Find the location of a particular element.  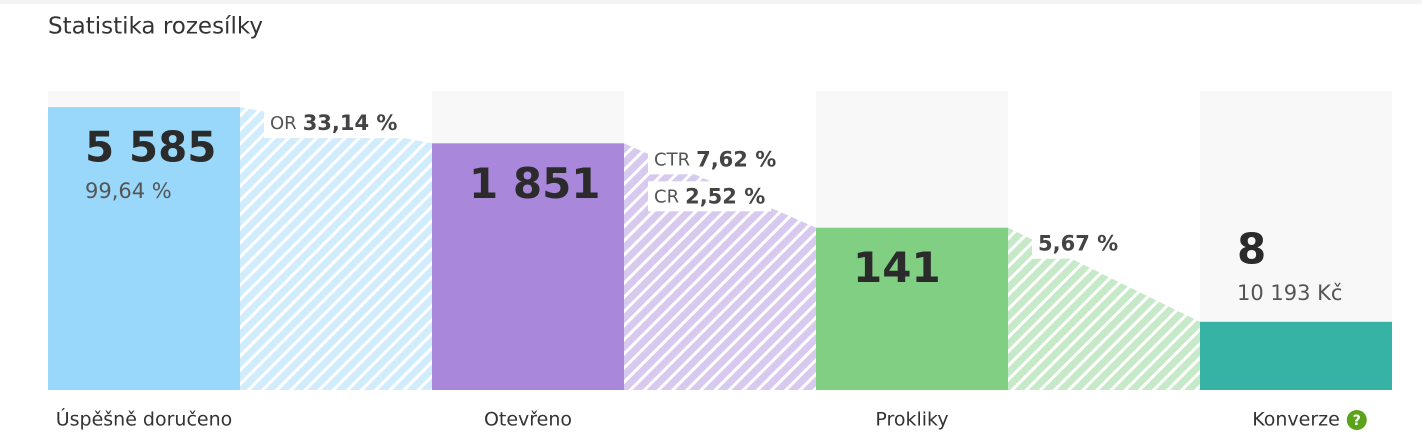

rate-text: 5,67 % is located at coordinates (1078, 244).